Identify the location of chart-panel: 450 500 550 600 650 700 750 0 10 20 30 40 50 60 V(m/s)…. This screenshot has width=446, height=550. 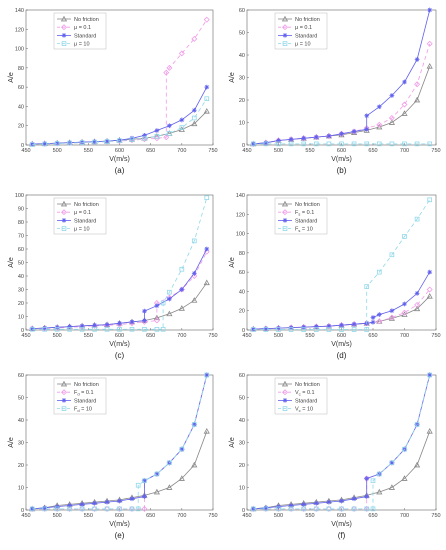
(113, 456).